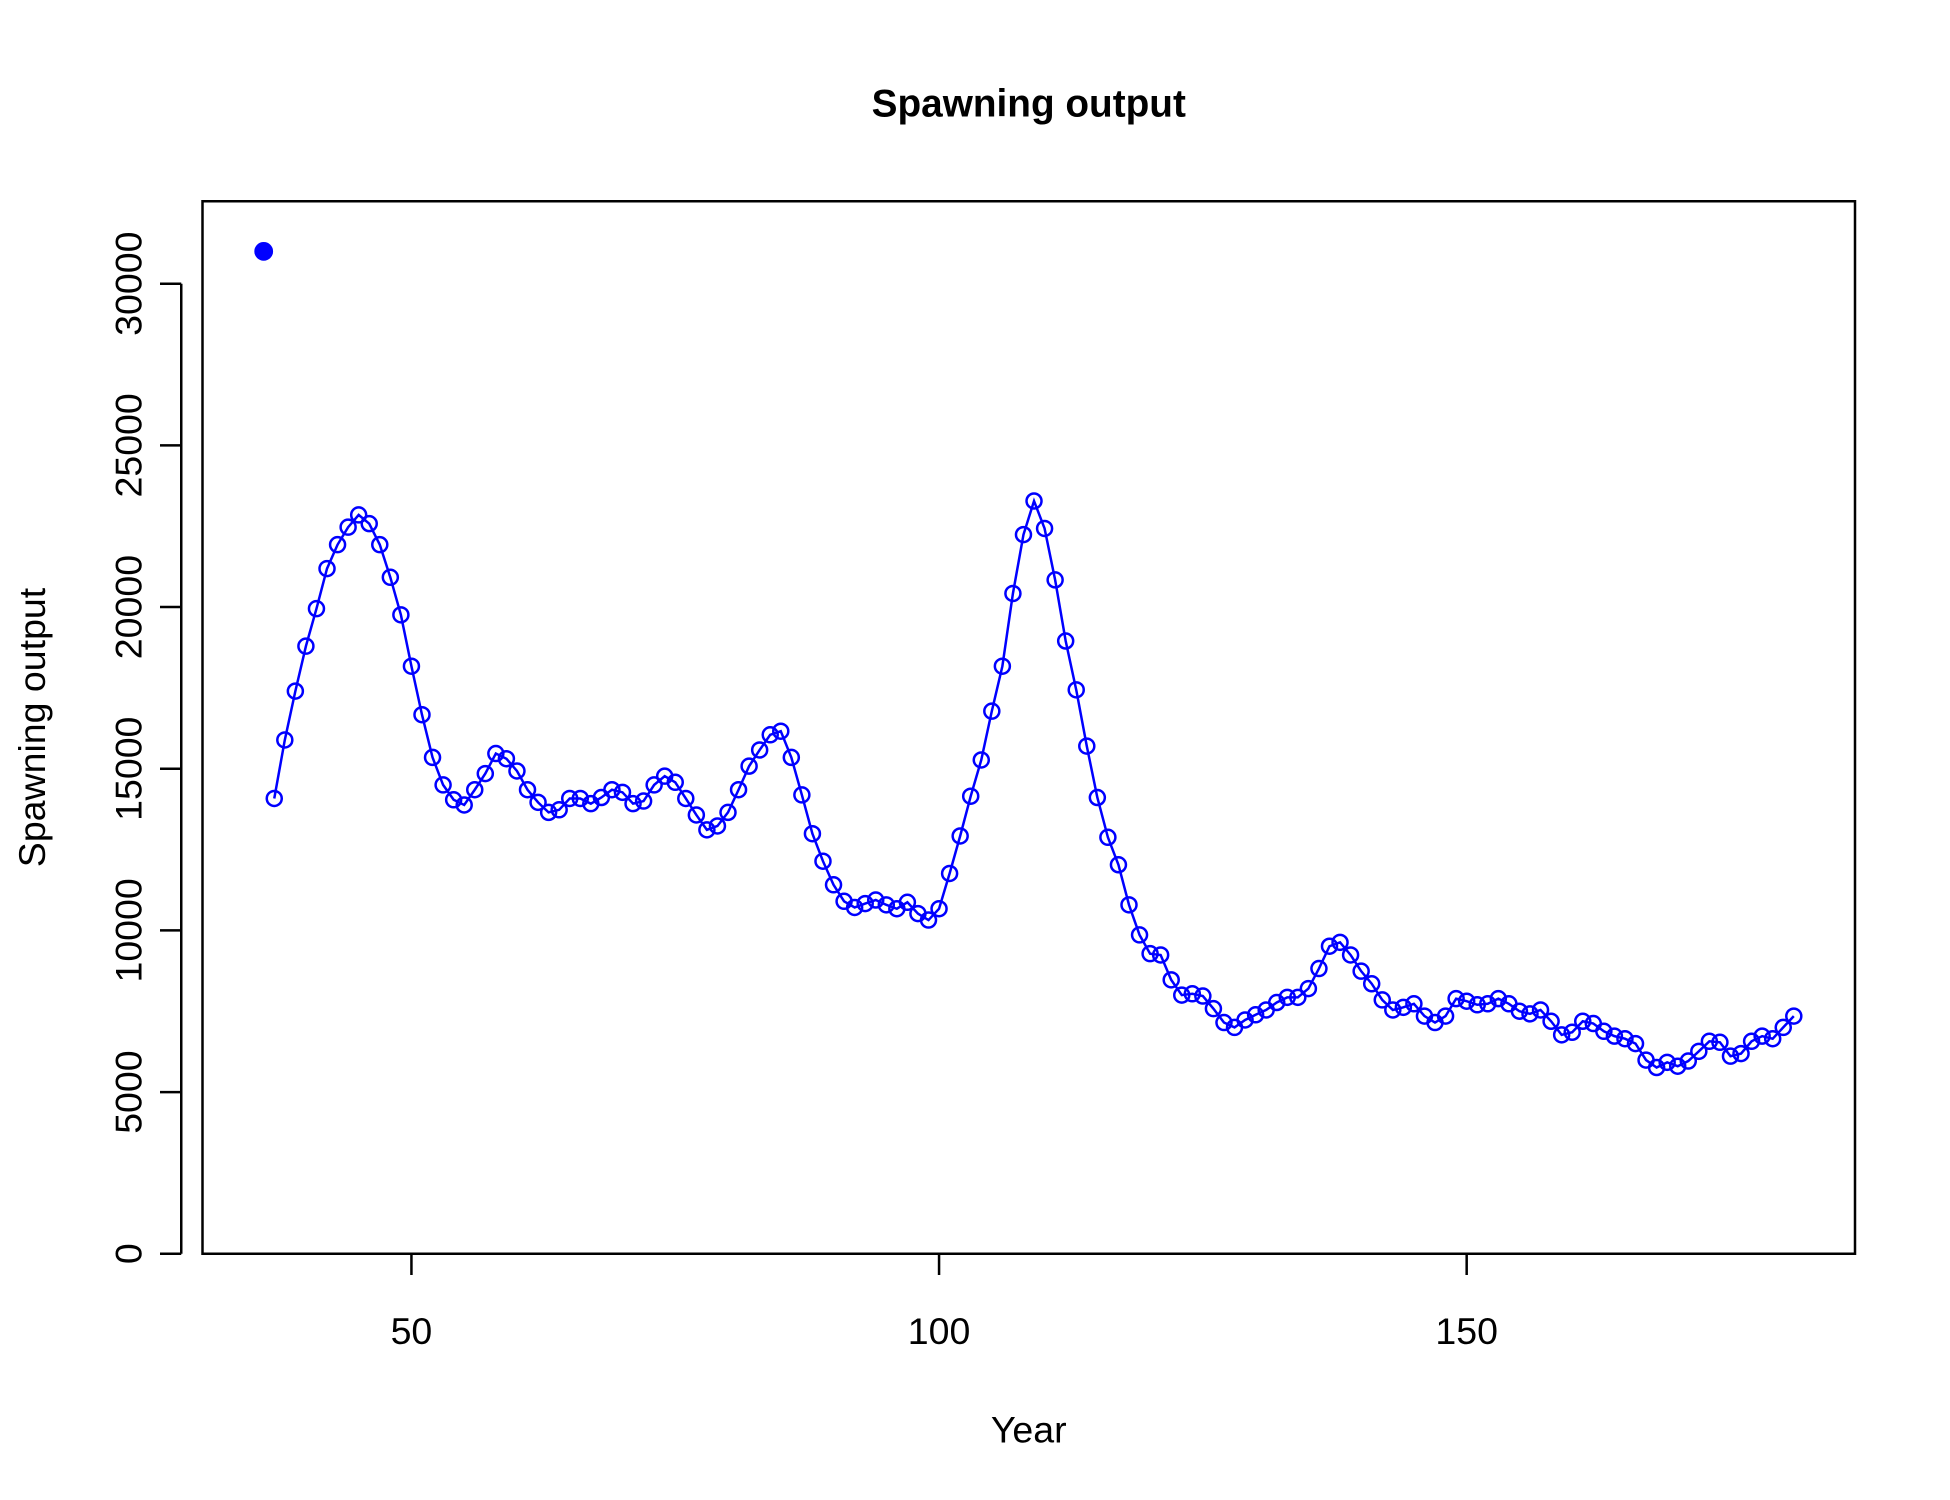  Describe the element at coordinates (128, 445) in the screenshot. I see `y-tick-label: 25000` at that location.